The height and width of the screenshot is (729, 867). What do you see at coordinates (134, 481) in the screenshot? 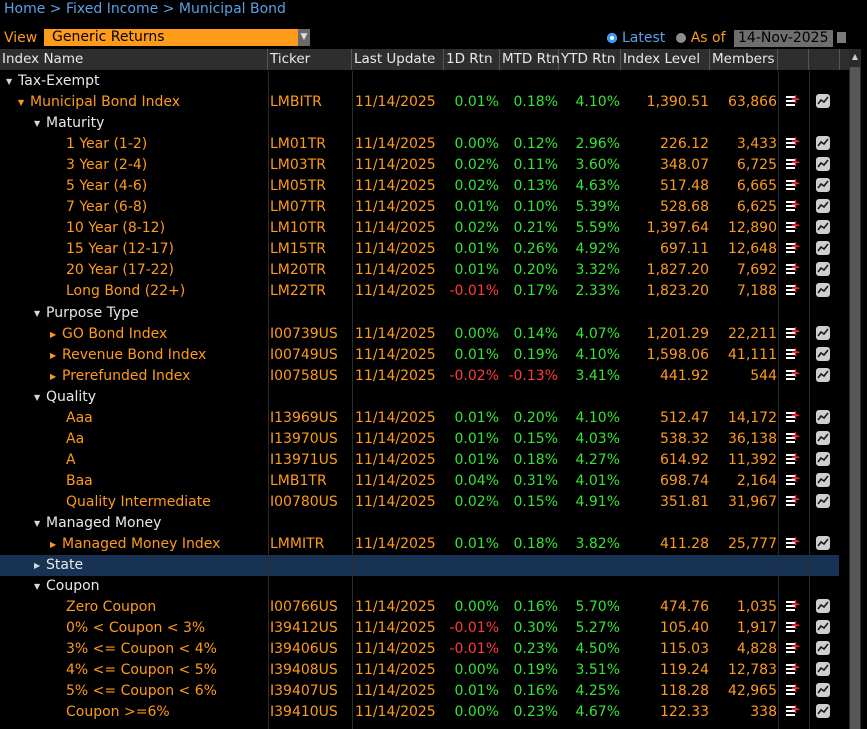
I see `index-name-cell: Baa` at bounding box center [134, 481].